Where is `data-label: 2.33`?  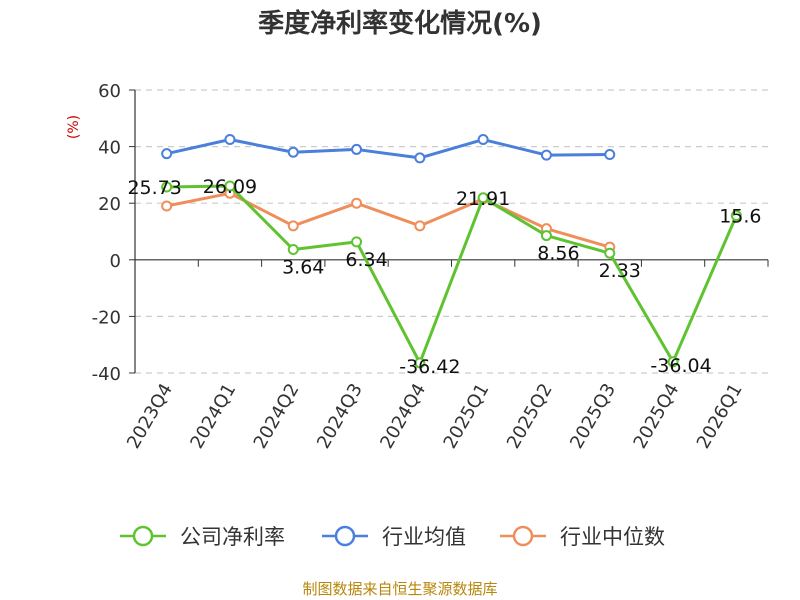
data-label: 2.33 is located at coordinates (620, 271).